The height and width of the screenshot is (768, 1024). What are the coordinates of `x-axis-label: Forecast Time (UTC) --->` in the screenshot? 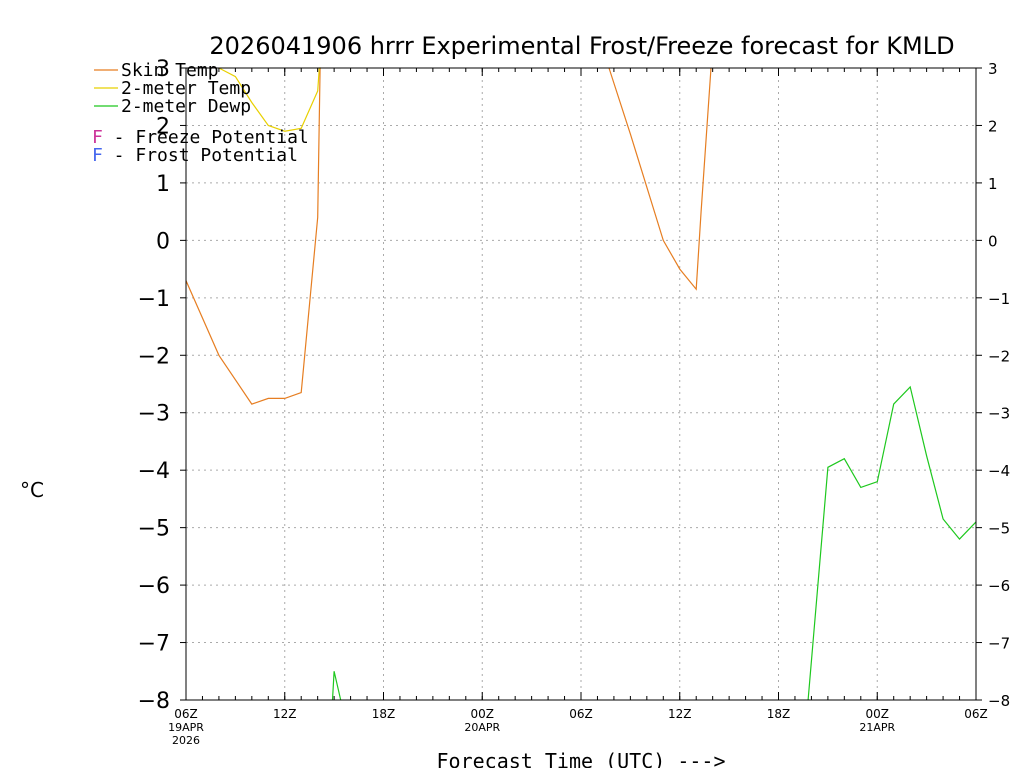 It's located at (581, 758).